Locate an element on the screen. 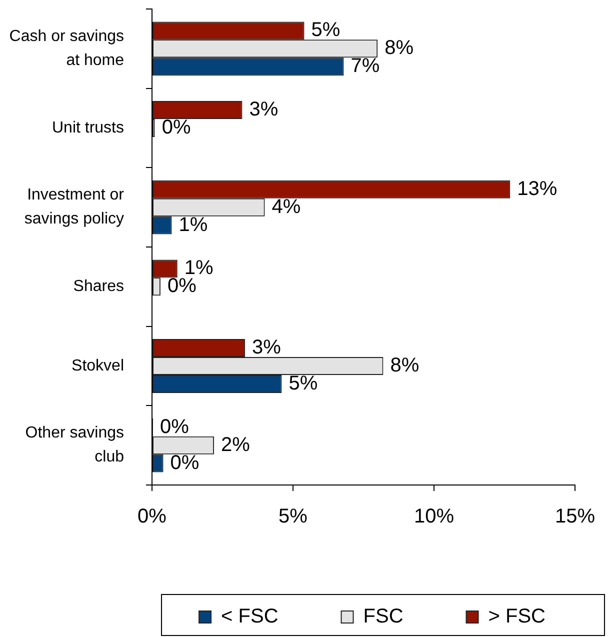 The height and width of the screenshot is (637, 609). data-label: 4% is located at coordinates (286, 207).